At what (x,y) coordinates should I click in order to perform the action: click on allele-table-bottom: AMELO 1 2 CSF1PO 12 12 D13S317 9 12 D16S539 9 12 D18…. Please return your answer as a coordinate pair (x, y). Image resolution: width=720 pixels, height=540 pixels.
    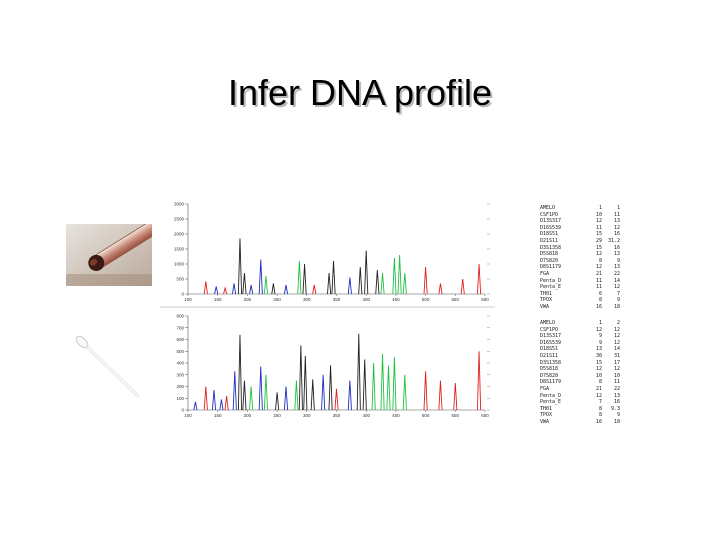
    Looking at the image, I should click on (580, 373).